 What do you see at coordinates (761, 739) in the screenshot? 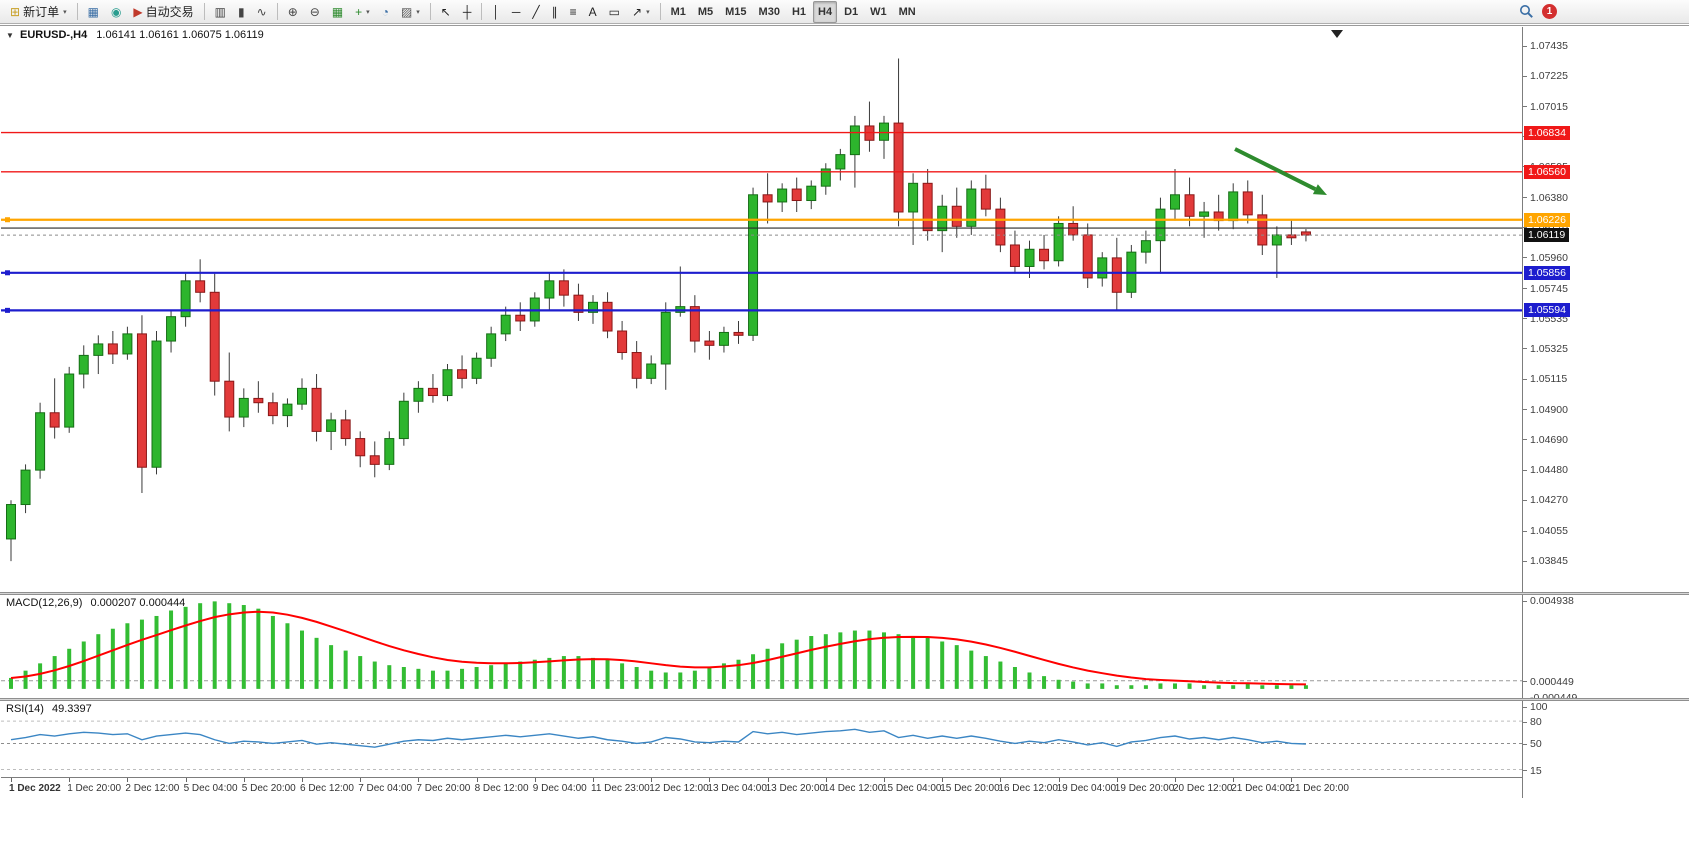
I see `rsi-panel: RSI(14) 49.3397` at bounding box center [761, 739].